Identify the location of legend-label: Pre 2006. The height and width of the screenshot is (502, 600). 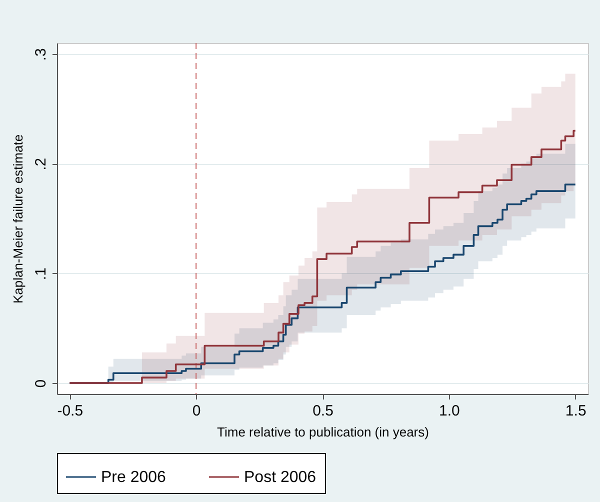
(133, 477).